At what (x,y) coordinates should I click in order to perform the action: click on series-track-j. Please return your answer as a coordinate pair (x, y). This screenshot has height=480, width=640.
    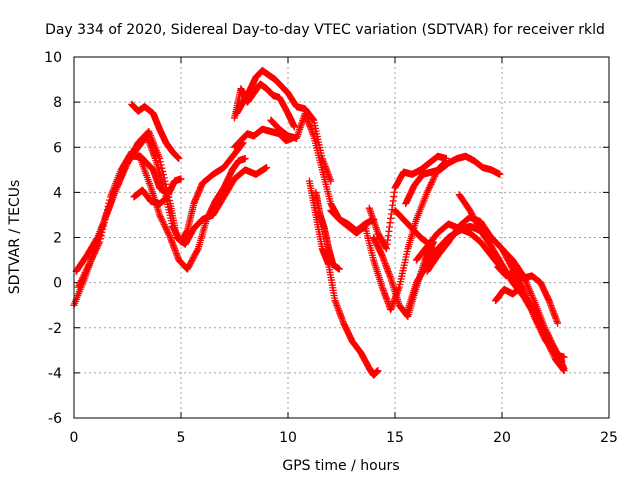
    Looking at the image, I should click on (322, 172).